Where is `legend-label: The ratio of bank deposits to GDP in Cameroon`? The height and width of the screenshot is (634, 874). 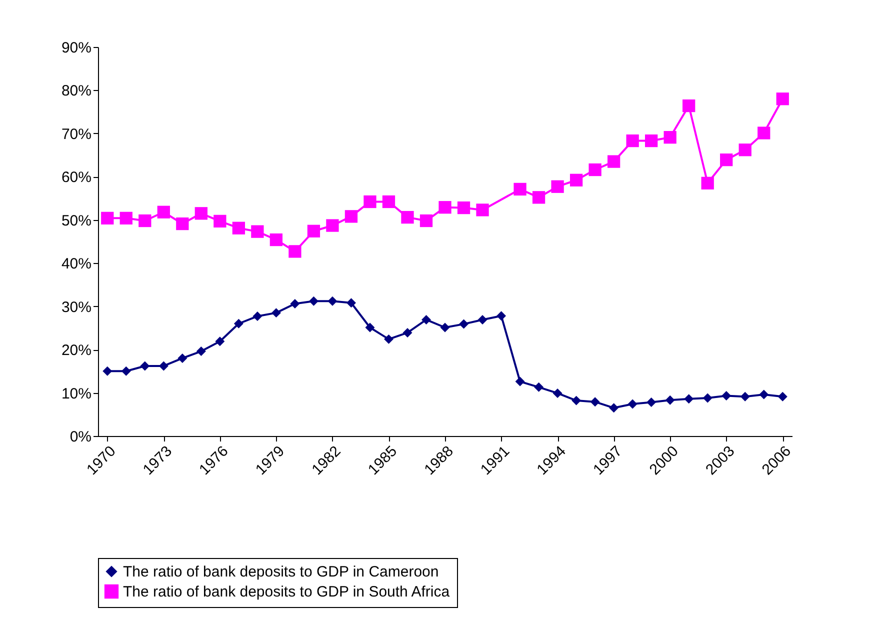 legend-label: The ratio of bank deposits to GDP in Cameroon is located at coordinates (281, 572).